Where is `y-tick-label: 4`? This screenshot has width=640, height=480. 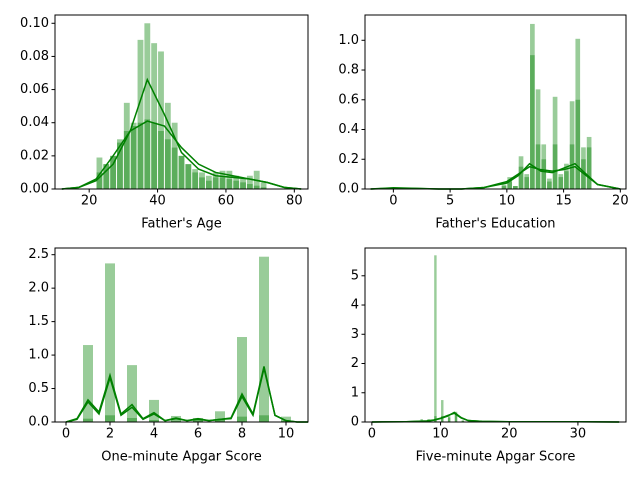
y-tick-label: 4 is located at coordinates (355, 305).